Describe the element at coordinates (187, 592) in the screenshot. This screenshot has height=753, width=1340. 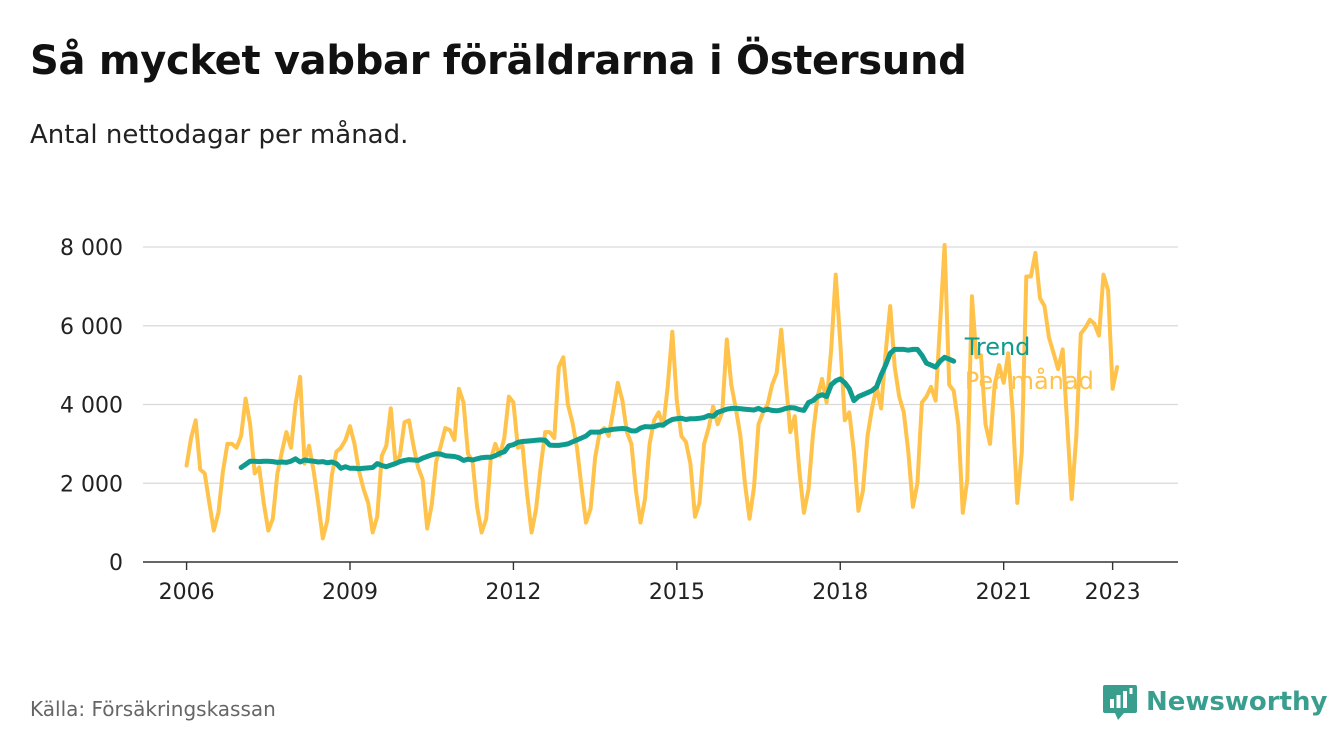
I see `x-tick-label: 2006` at that location.